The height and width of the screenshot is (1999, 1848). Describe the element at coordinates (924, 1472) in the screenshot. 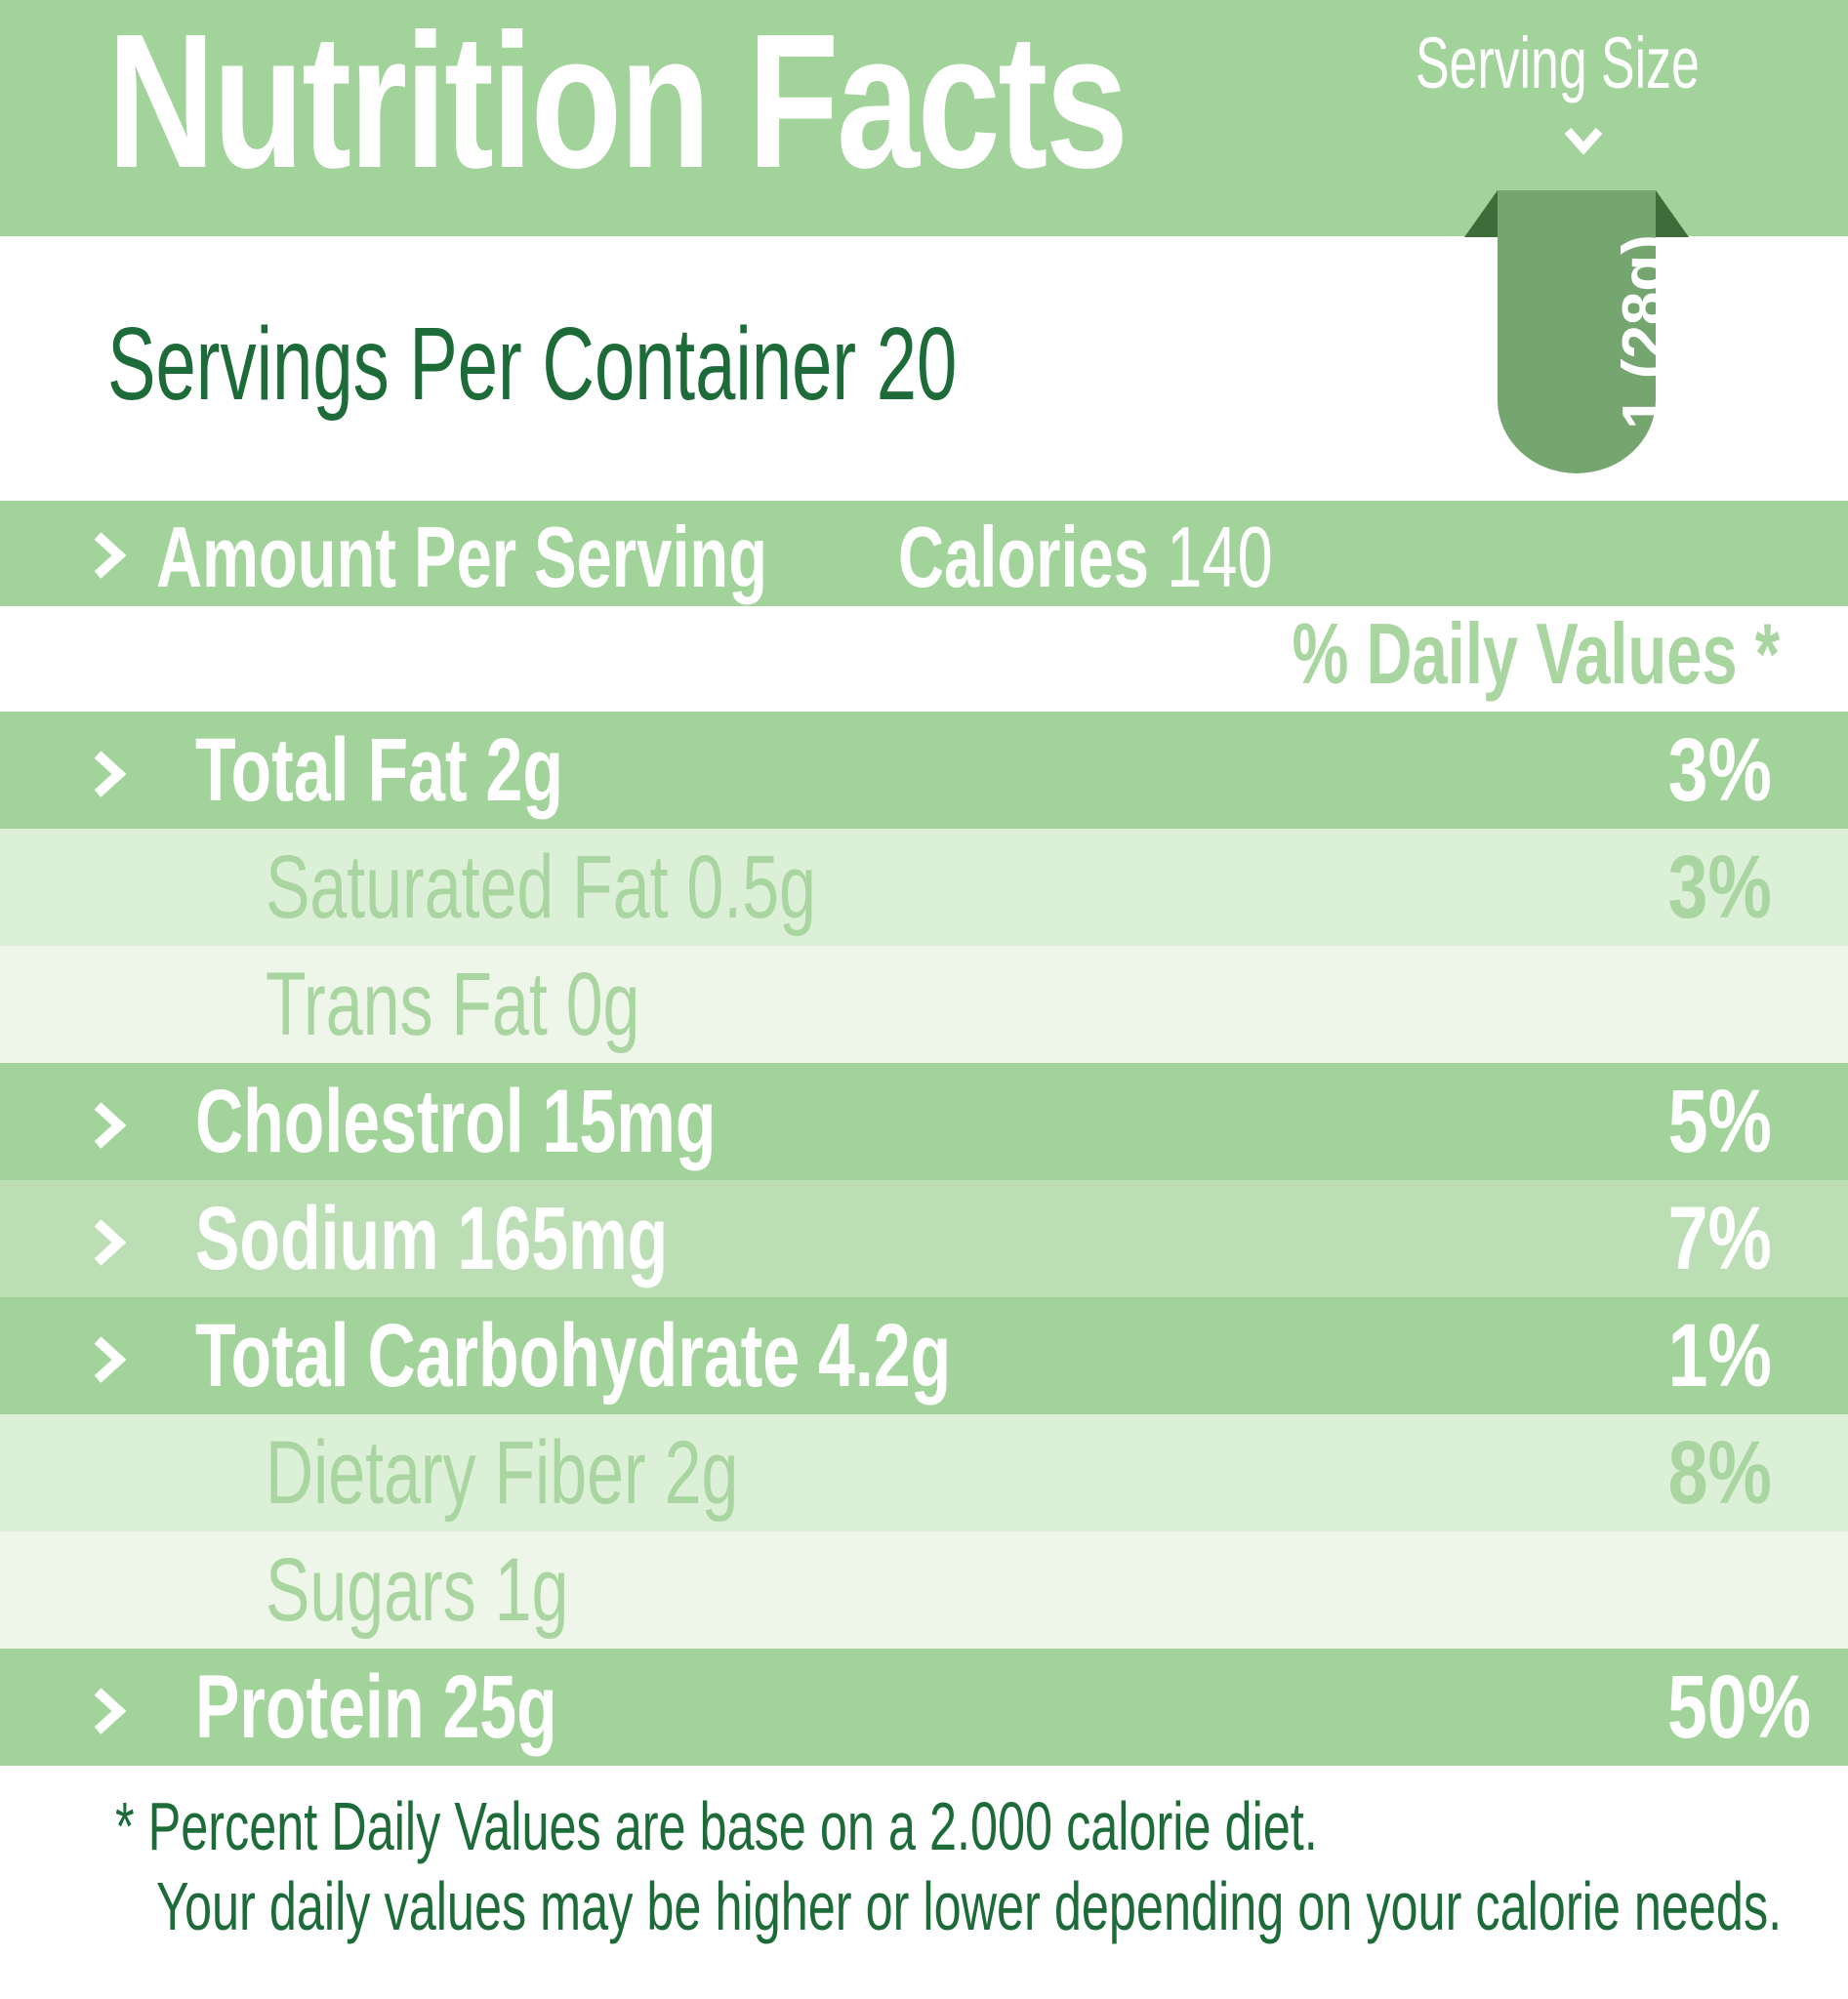

I see `nutrient-row-dietary-fiber: Dietary Fiber 2g 8%` at that location.